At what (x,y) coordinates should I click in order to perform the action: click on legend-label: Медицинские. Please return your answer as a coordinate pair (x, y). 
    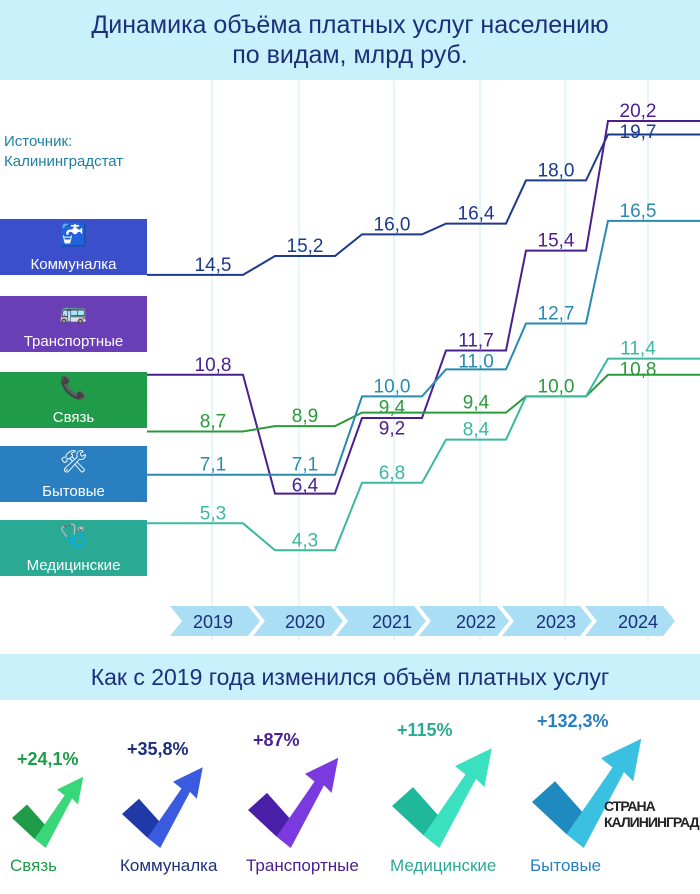
    Looking at the image, I should click on (73, 565).